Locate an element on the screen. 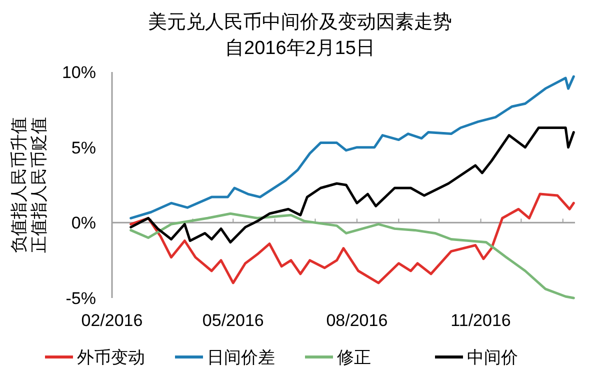 Image resolution: width=600 pixels, height=375 pixels. x-tick-label: 11/2016 is located at coordinates (480, 320).